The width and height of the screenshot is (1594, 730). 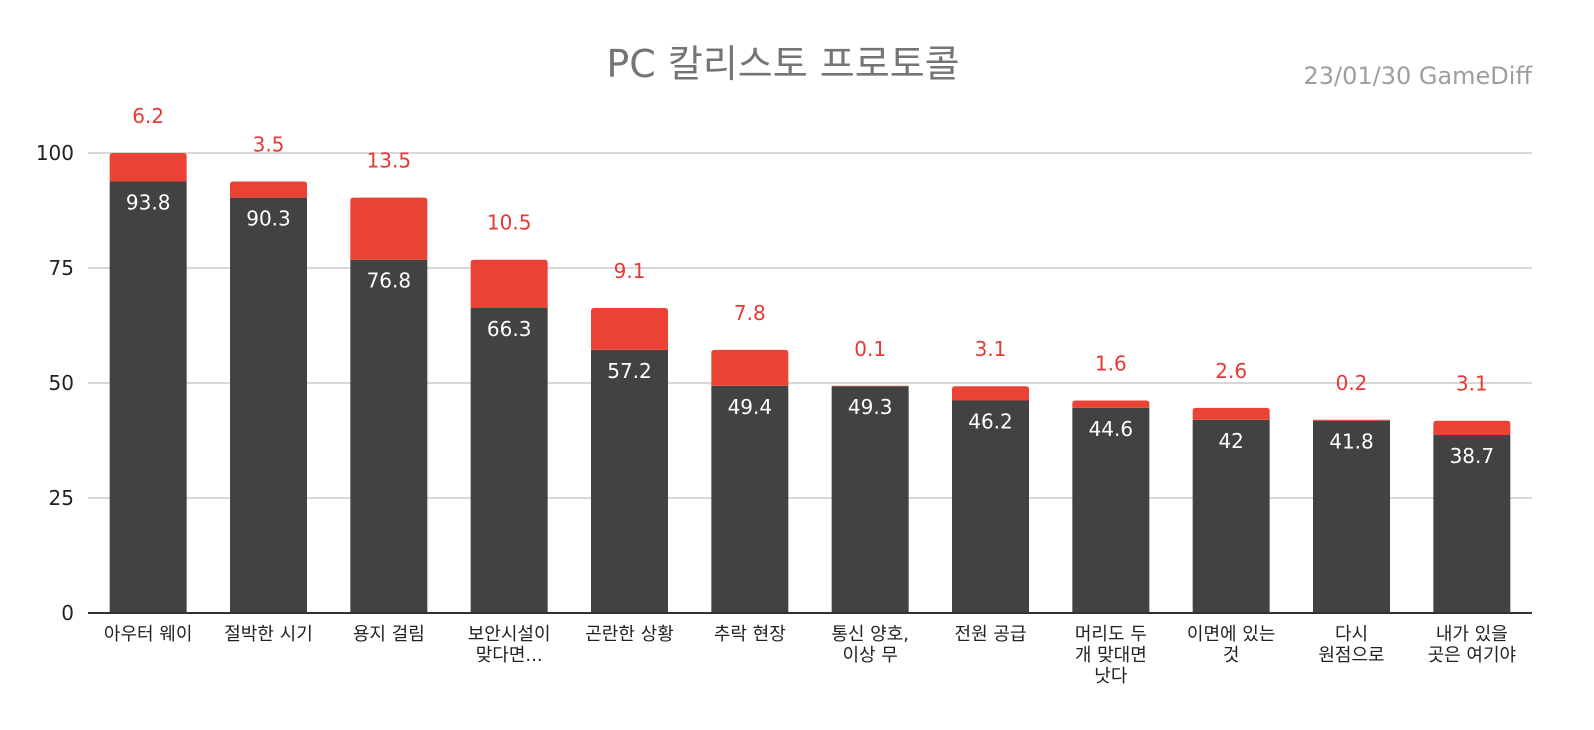 I want to click on x-tick-line: 곳은 여기야, so click(x=1472, y=655).